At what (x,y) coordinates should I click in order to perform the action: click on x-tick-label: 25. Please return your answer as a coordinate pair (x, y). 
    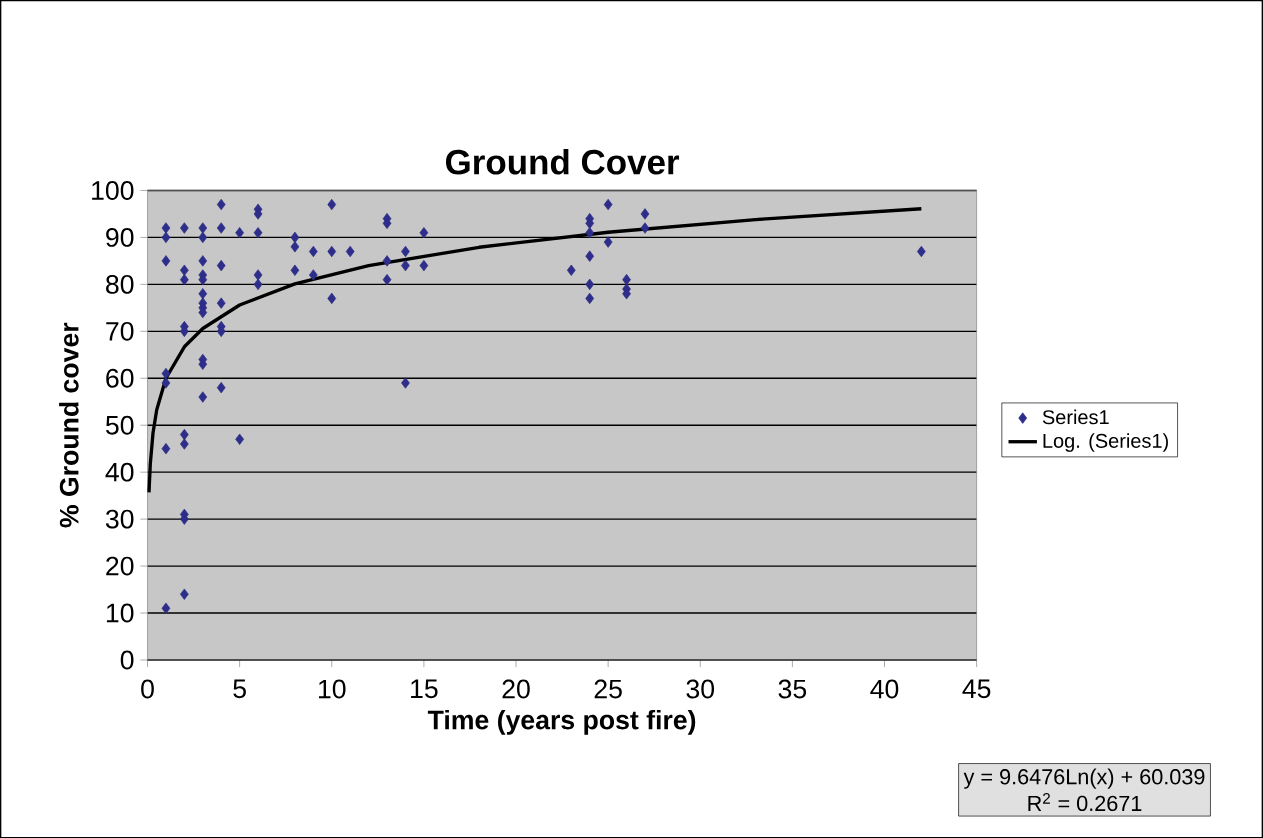
    Looking at the image, I should click on (608, 689).